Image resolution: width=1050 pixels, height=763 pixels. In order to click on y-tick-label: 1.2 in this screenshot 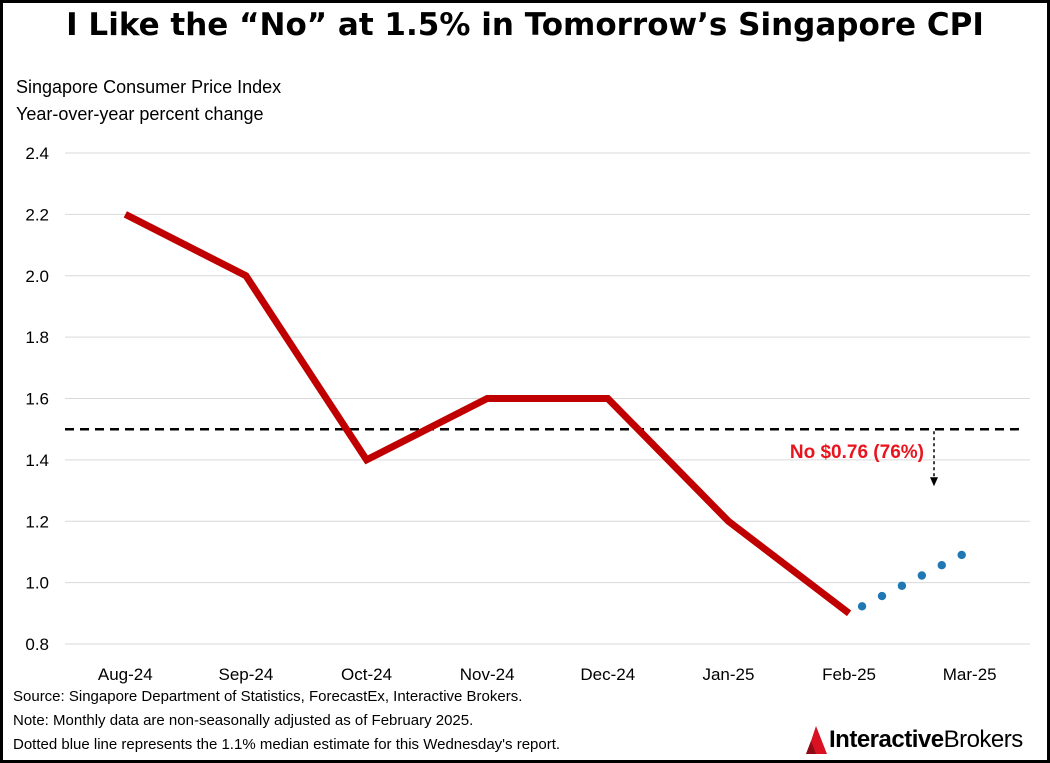, I will do `click(37, 521)`.